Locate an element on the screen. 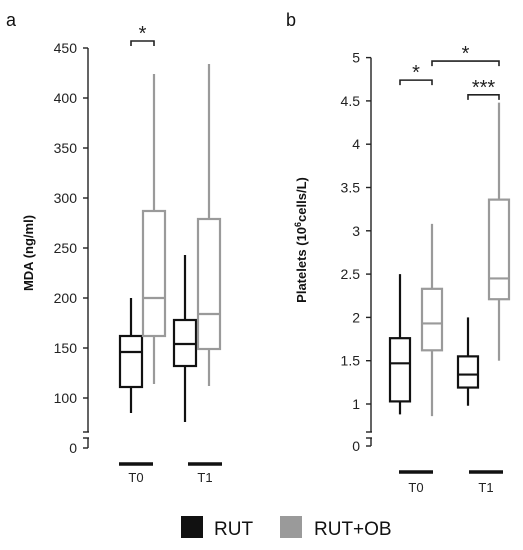 This screenshot has height=550, width=523. y-tick-label: 300 is located at coordinates (66, 198).